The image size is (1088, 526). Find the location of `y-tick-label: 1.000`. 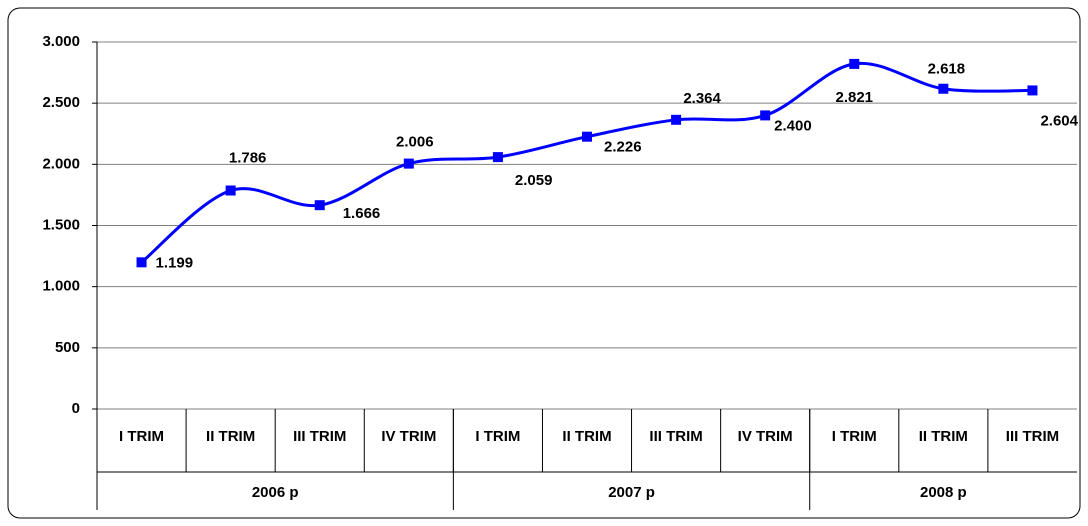

y-tick-label: 1.000 is located at coordinates (61, 286).